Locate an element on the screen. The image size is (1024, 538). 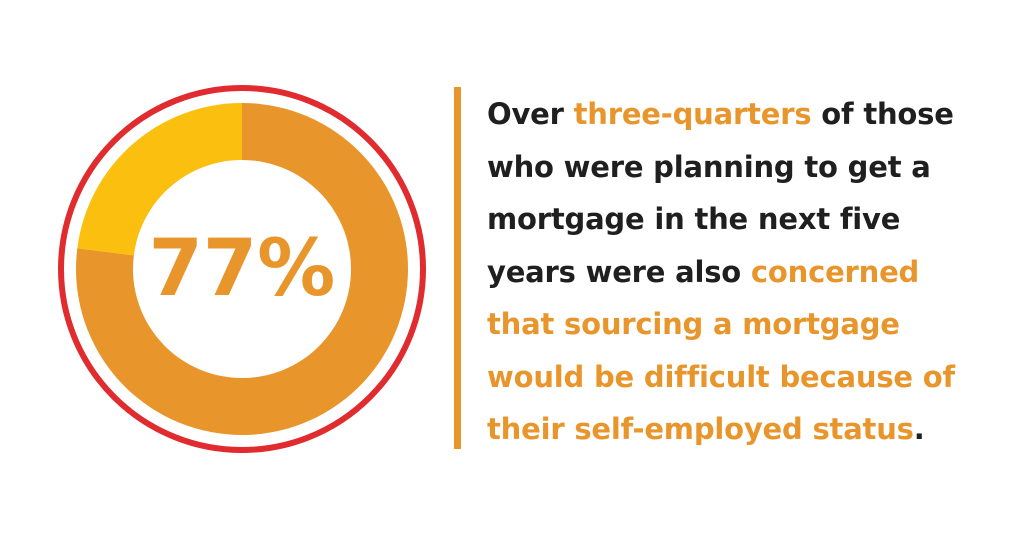
center-percentage-label: 77% is located at coordinates (242, 269).